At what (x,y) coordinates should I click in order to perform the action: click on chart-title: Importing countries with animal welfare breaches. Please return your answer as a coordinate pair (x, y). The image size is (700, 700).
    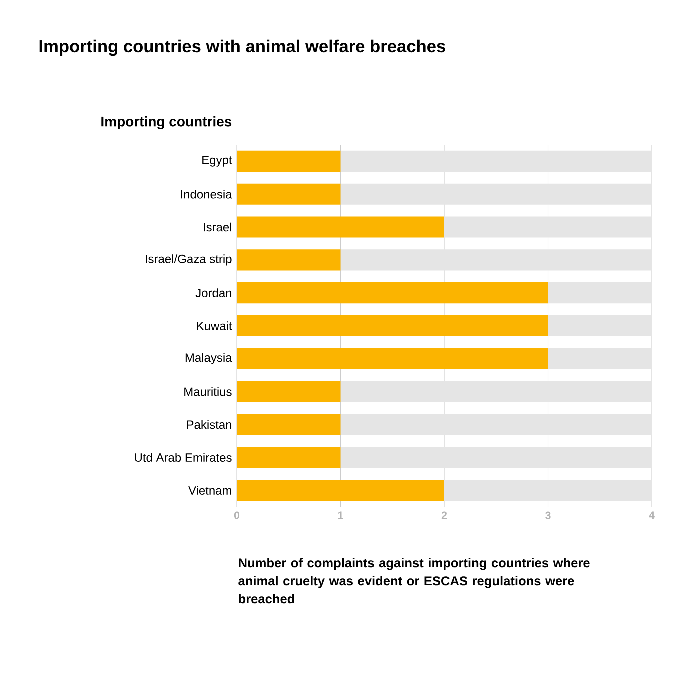
    Looking at the image, I should click on (243, 48).